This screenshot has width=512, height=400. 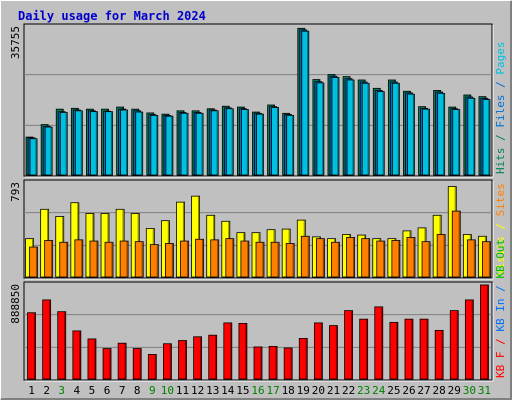 What do you see at coordinates (333, 390) in the screenshot?
I see `x-tick-label-day-21: 21` at bounding box center [333, 390].